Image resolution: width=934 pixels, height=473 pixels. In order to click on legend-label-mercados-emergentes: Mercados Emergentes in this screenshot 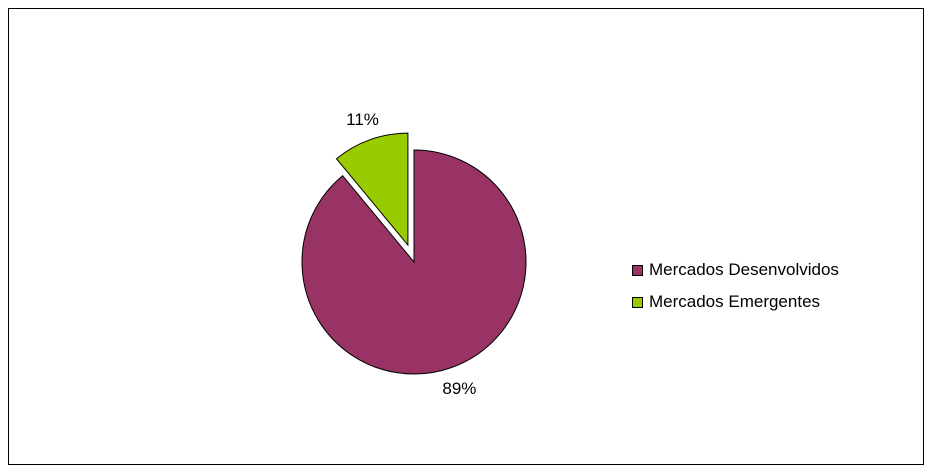, I will do `click(735, 301)`.